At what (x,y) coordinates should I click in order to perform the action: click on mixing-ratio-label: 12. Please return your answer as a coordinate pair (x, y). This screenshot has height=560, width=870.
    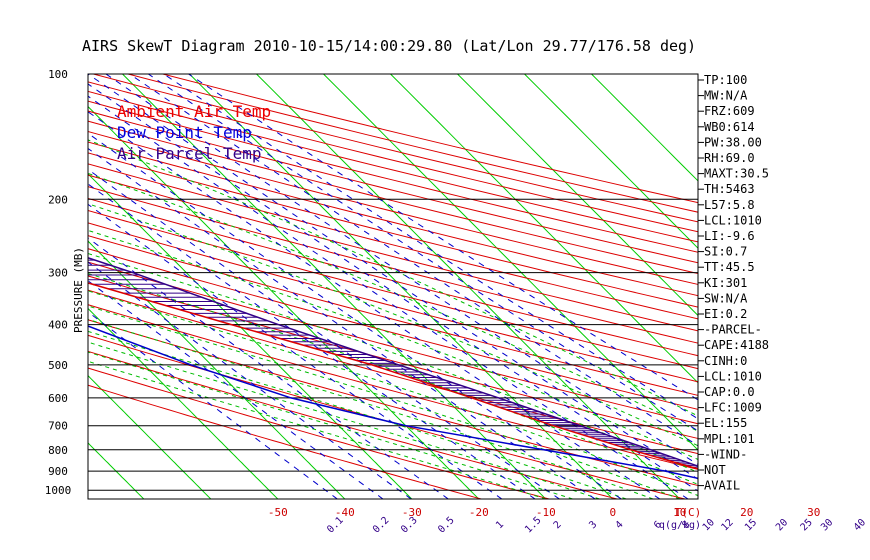
    Looking at the image, I should click on (727, 525).